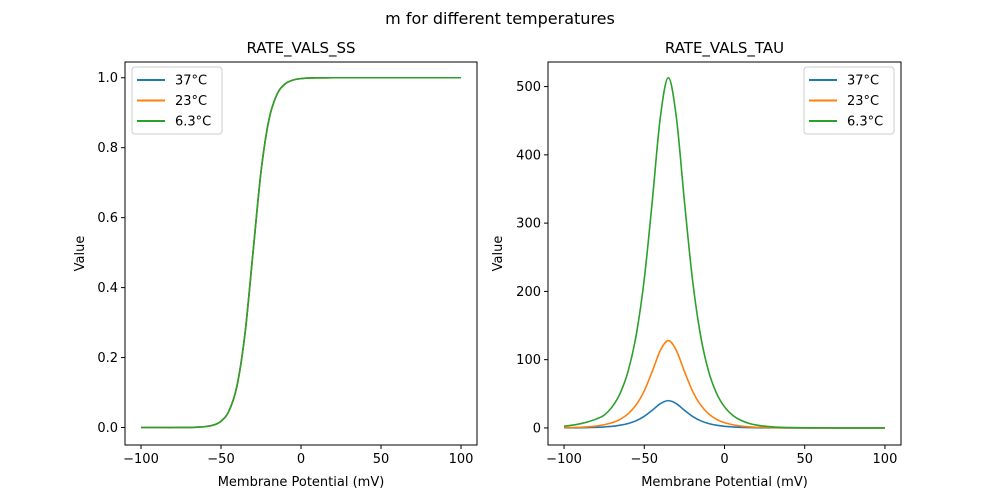 Image resolution: width=1000 pixels, height=504 pixels. Describe the element at coordinates (107, 288) in the screenshot. I see `y-tick-label: 0.4` at that location.